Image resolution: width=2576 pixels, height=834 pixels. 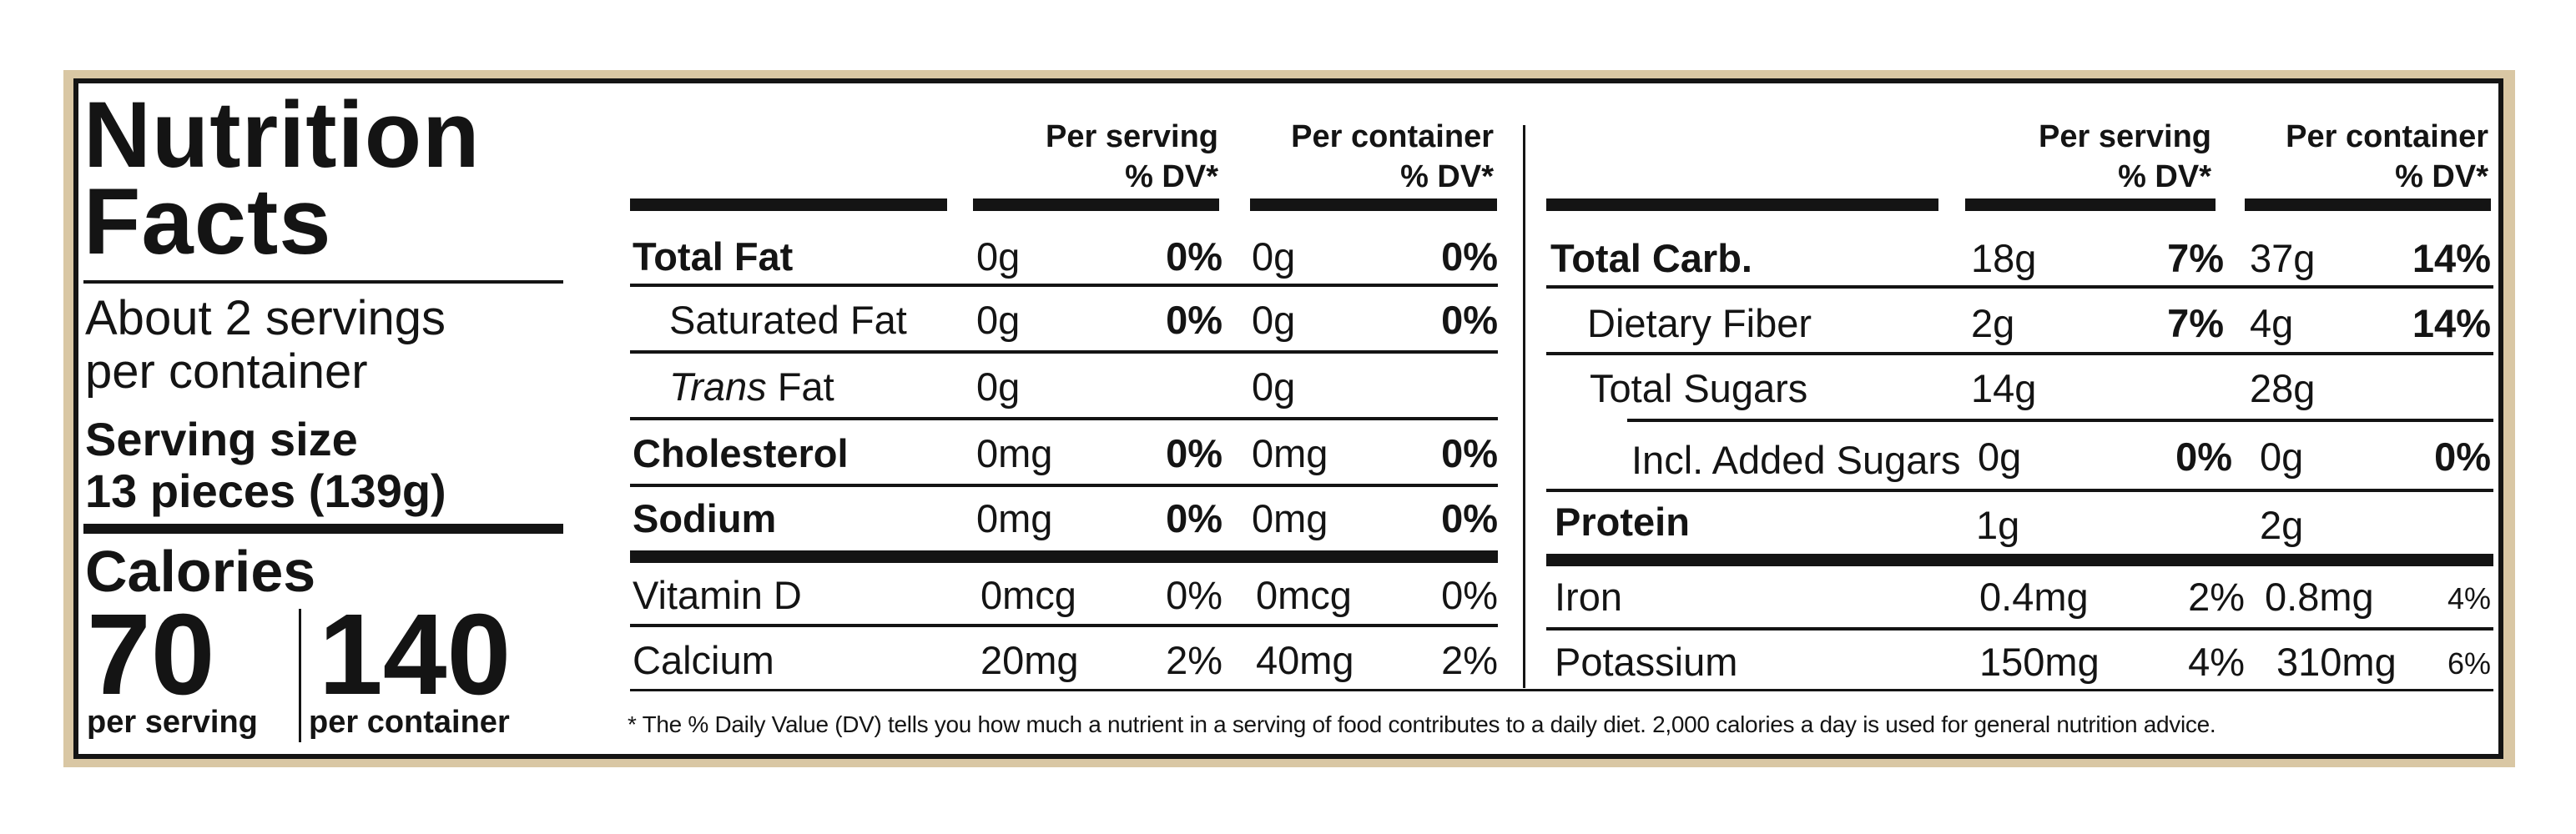 I want to click on nutrient-name: Total Sugars, so click(x=1699, y=388).